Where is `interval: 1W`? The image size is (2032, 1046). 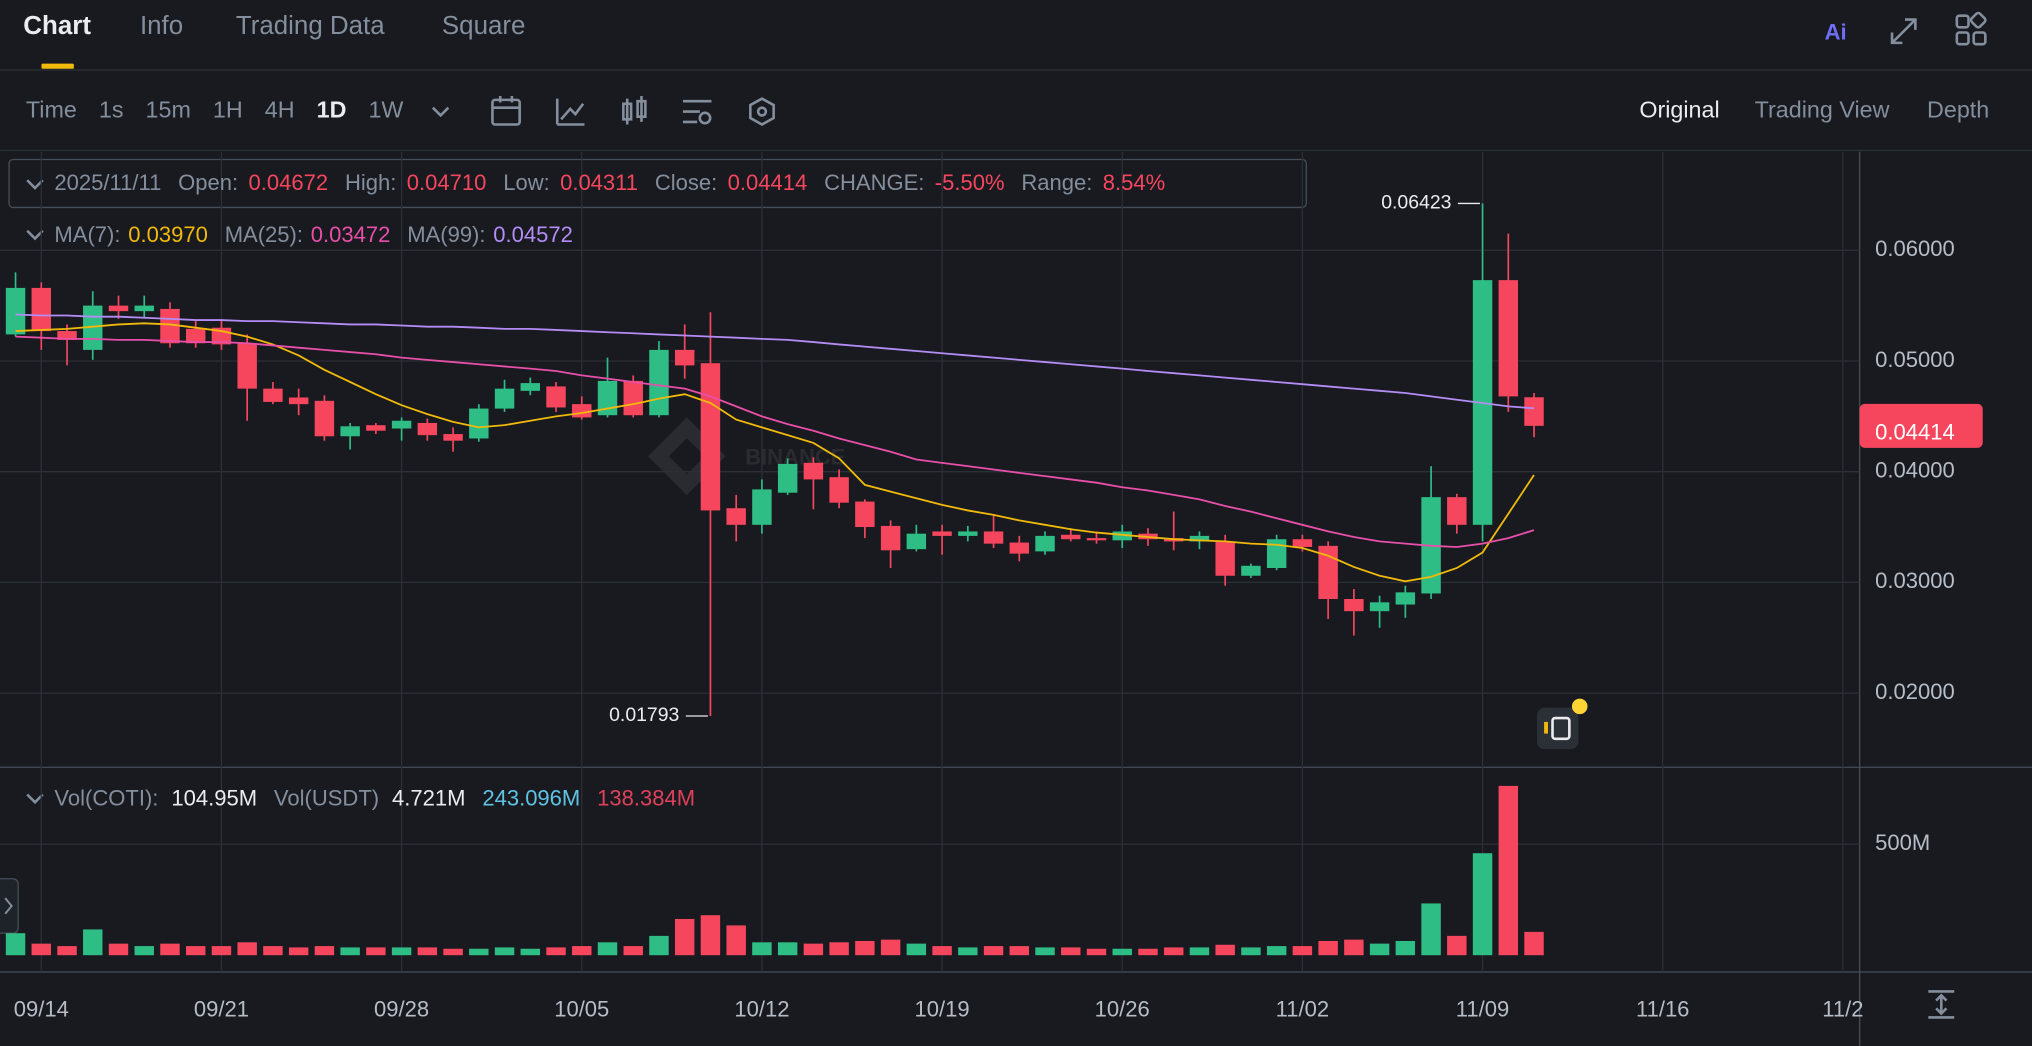
interval: 1W is located at coordinates (385, 110).